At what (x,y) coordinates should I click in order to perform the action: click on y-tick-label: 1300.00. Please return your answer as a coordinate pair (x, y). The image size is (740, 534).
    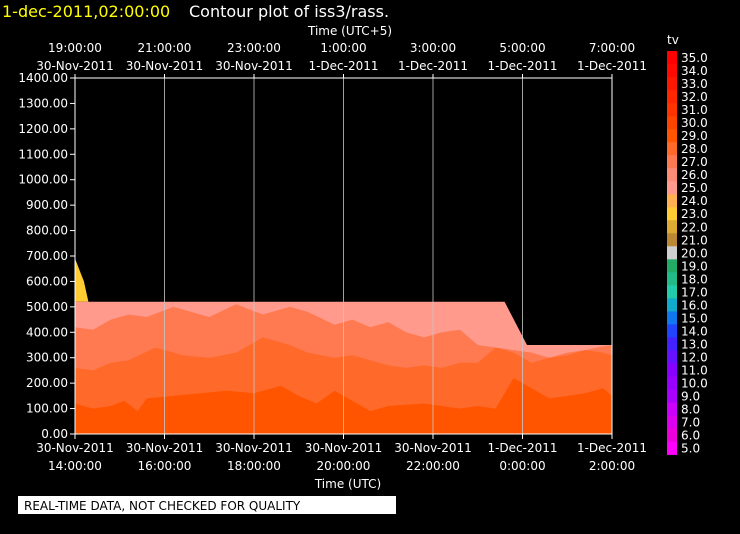
    Looking at the image, I should click on (43, 103).